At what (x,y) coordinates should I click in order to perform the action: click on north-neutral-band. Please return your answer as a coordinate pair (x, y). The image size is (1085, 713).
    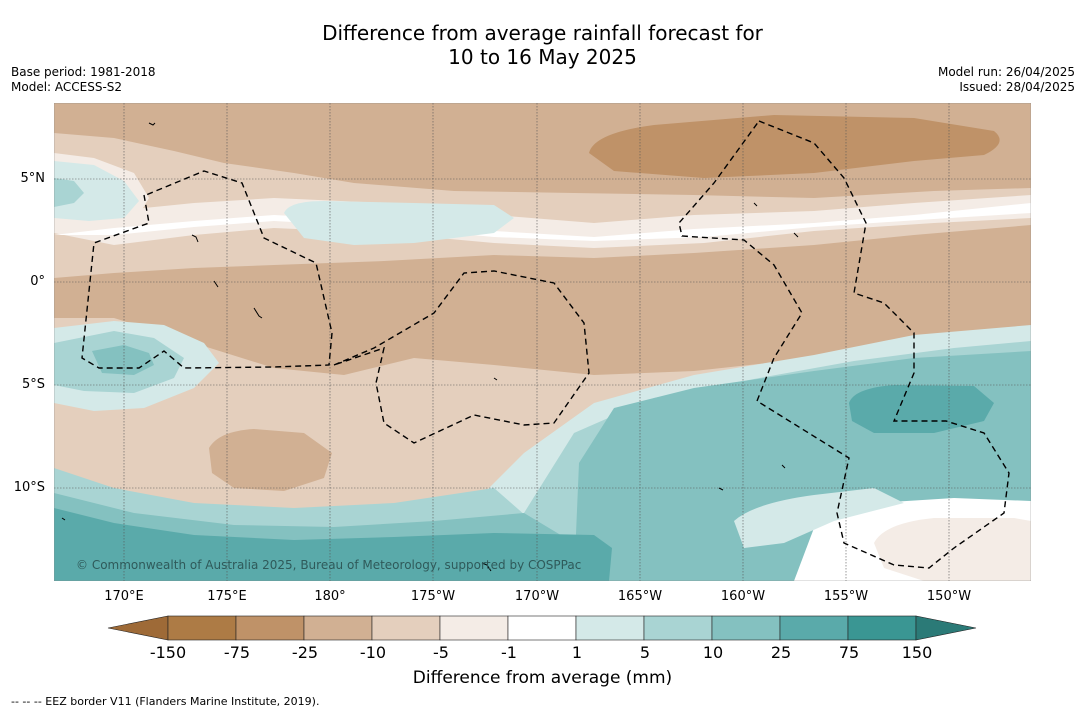
    Looking at the image, I should click on (542, 222).